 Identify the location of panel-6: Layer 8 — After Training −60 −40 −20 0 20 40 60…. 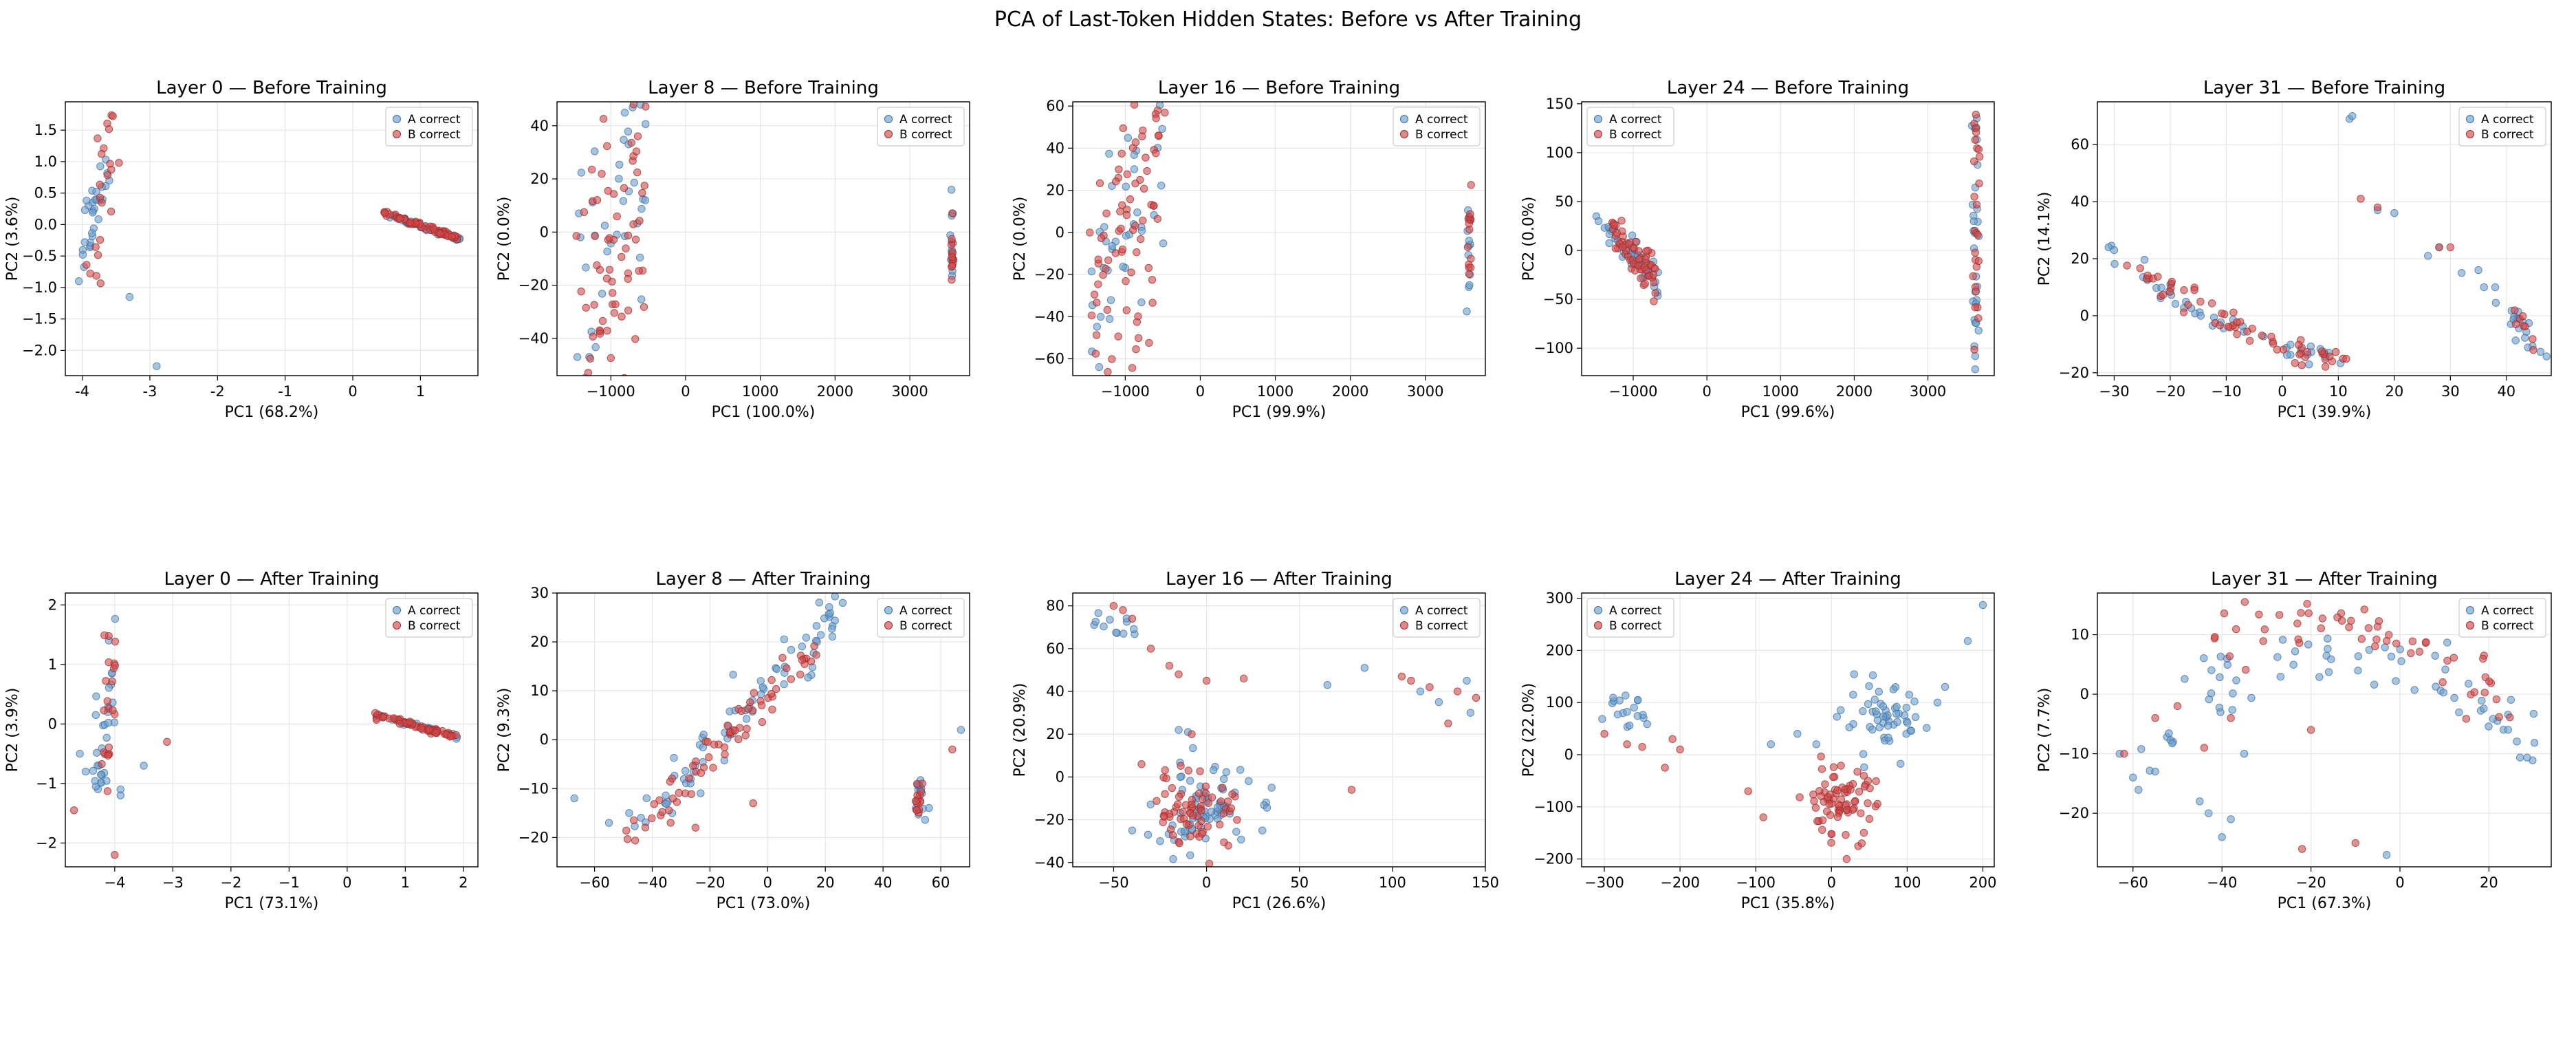
(733, 740).